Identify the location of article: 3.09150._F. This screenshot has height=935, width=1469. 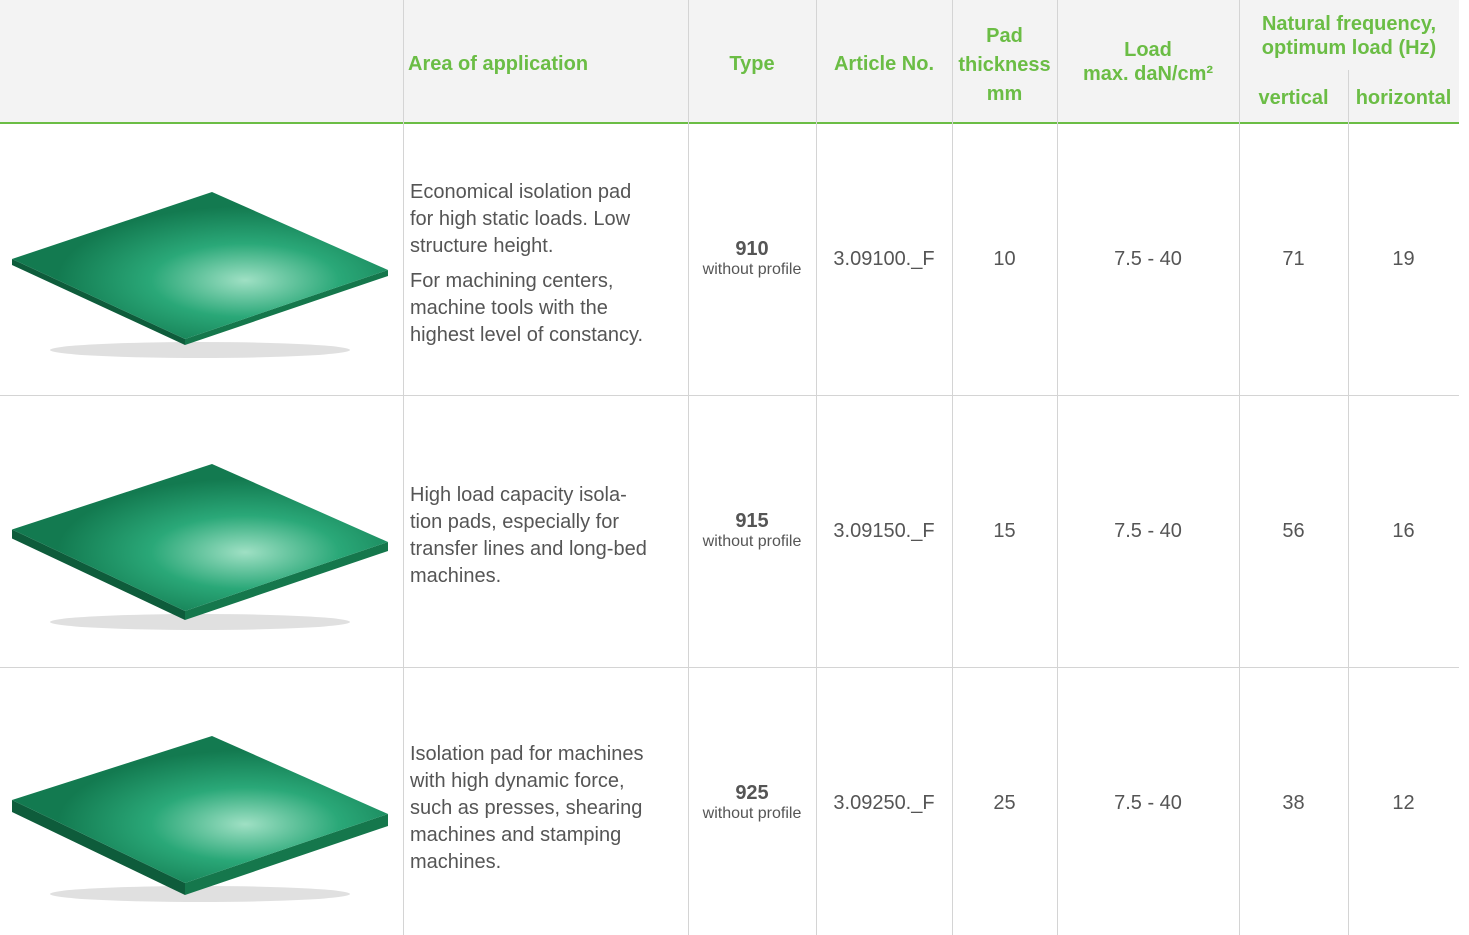
(884, 531).